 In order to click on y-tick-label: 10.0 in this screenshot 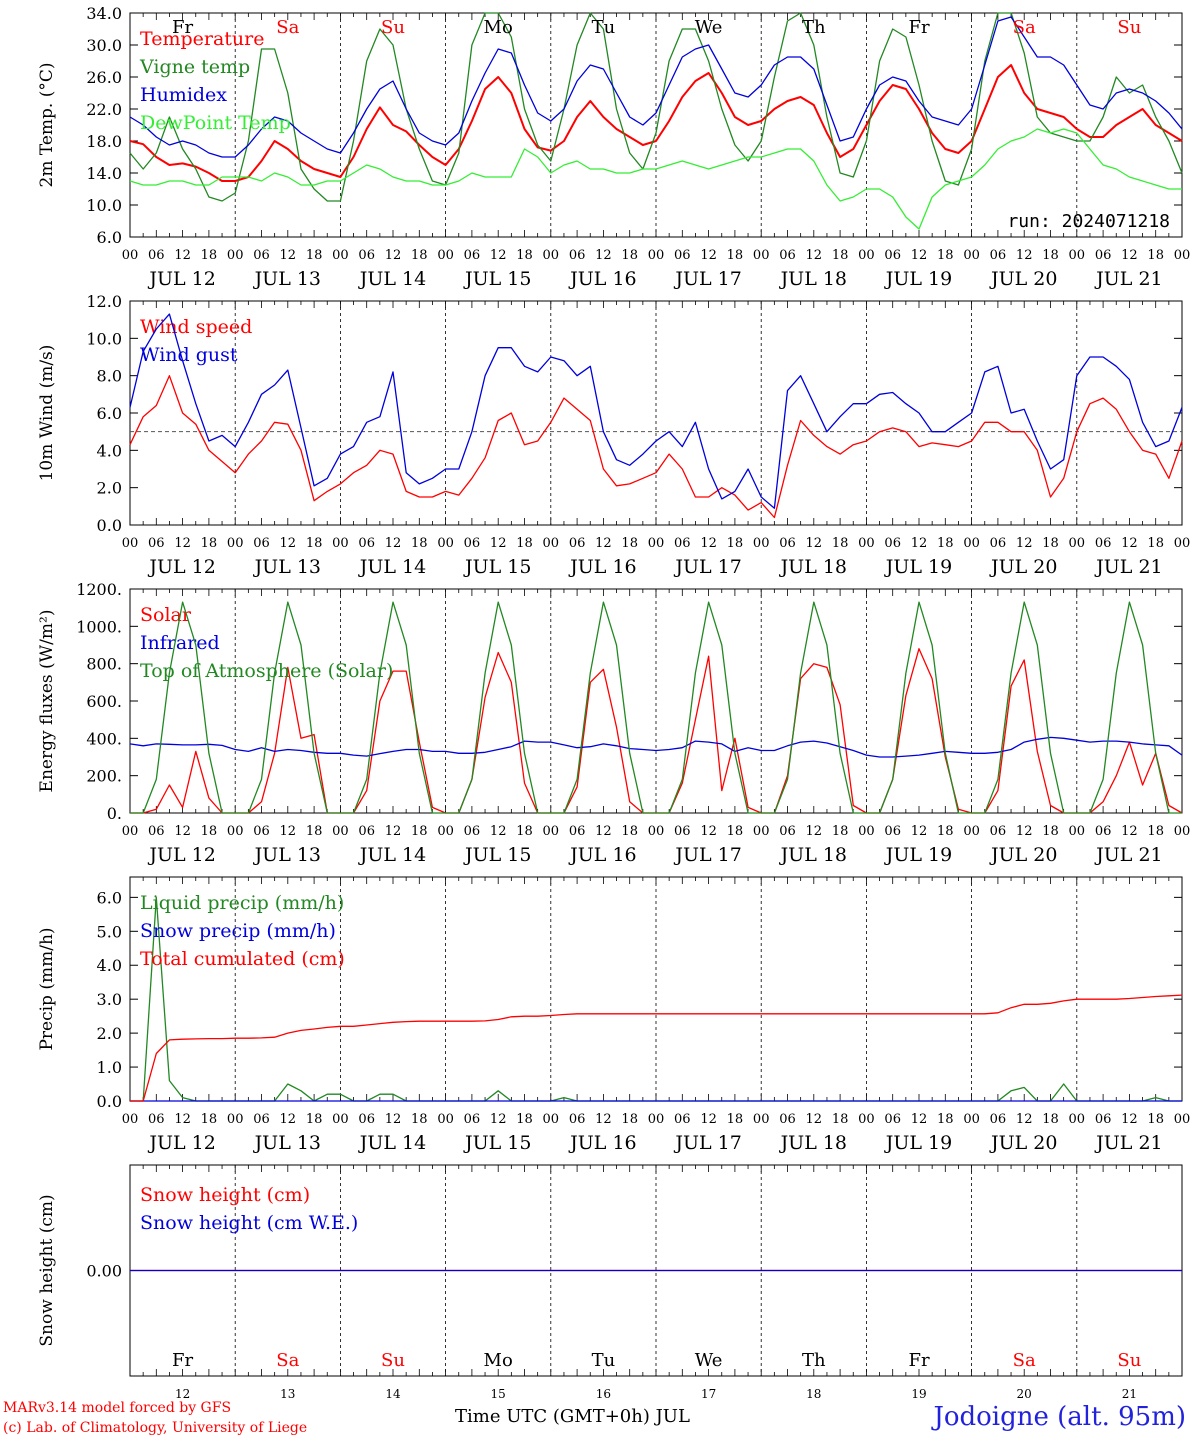, I will do `click(104, 338)`.